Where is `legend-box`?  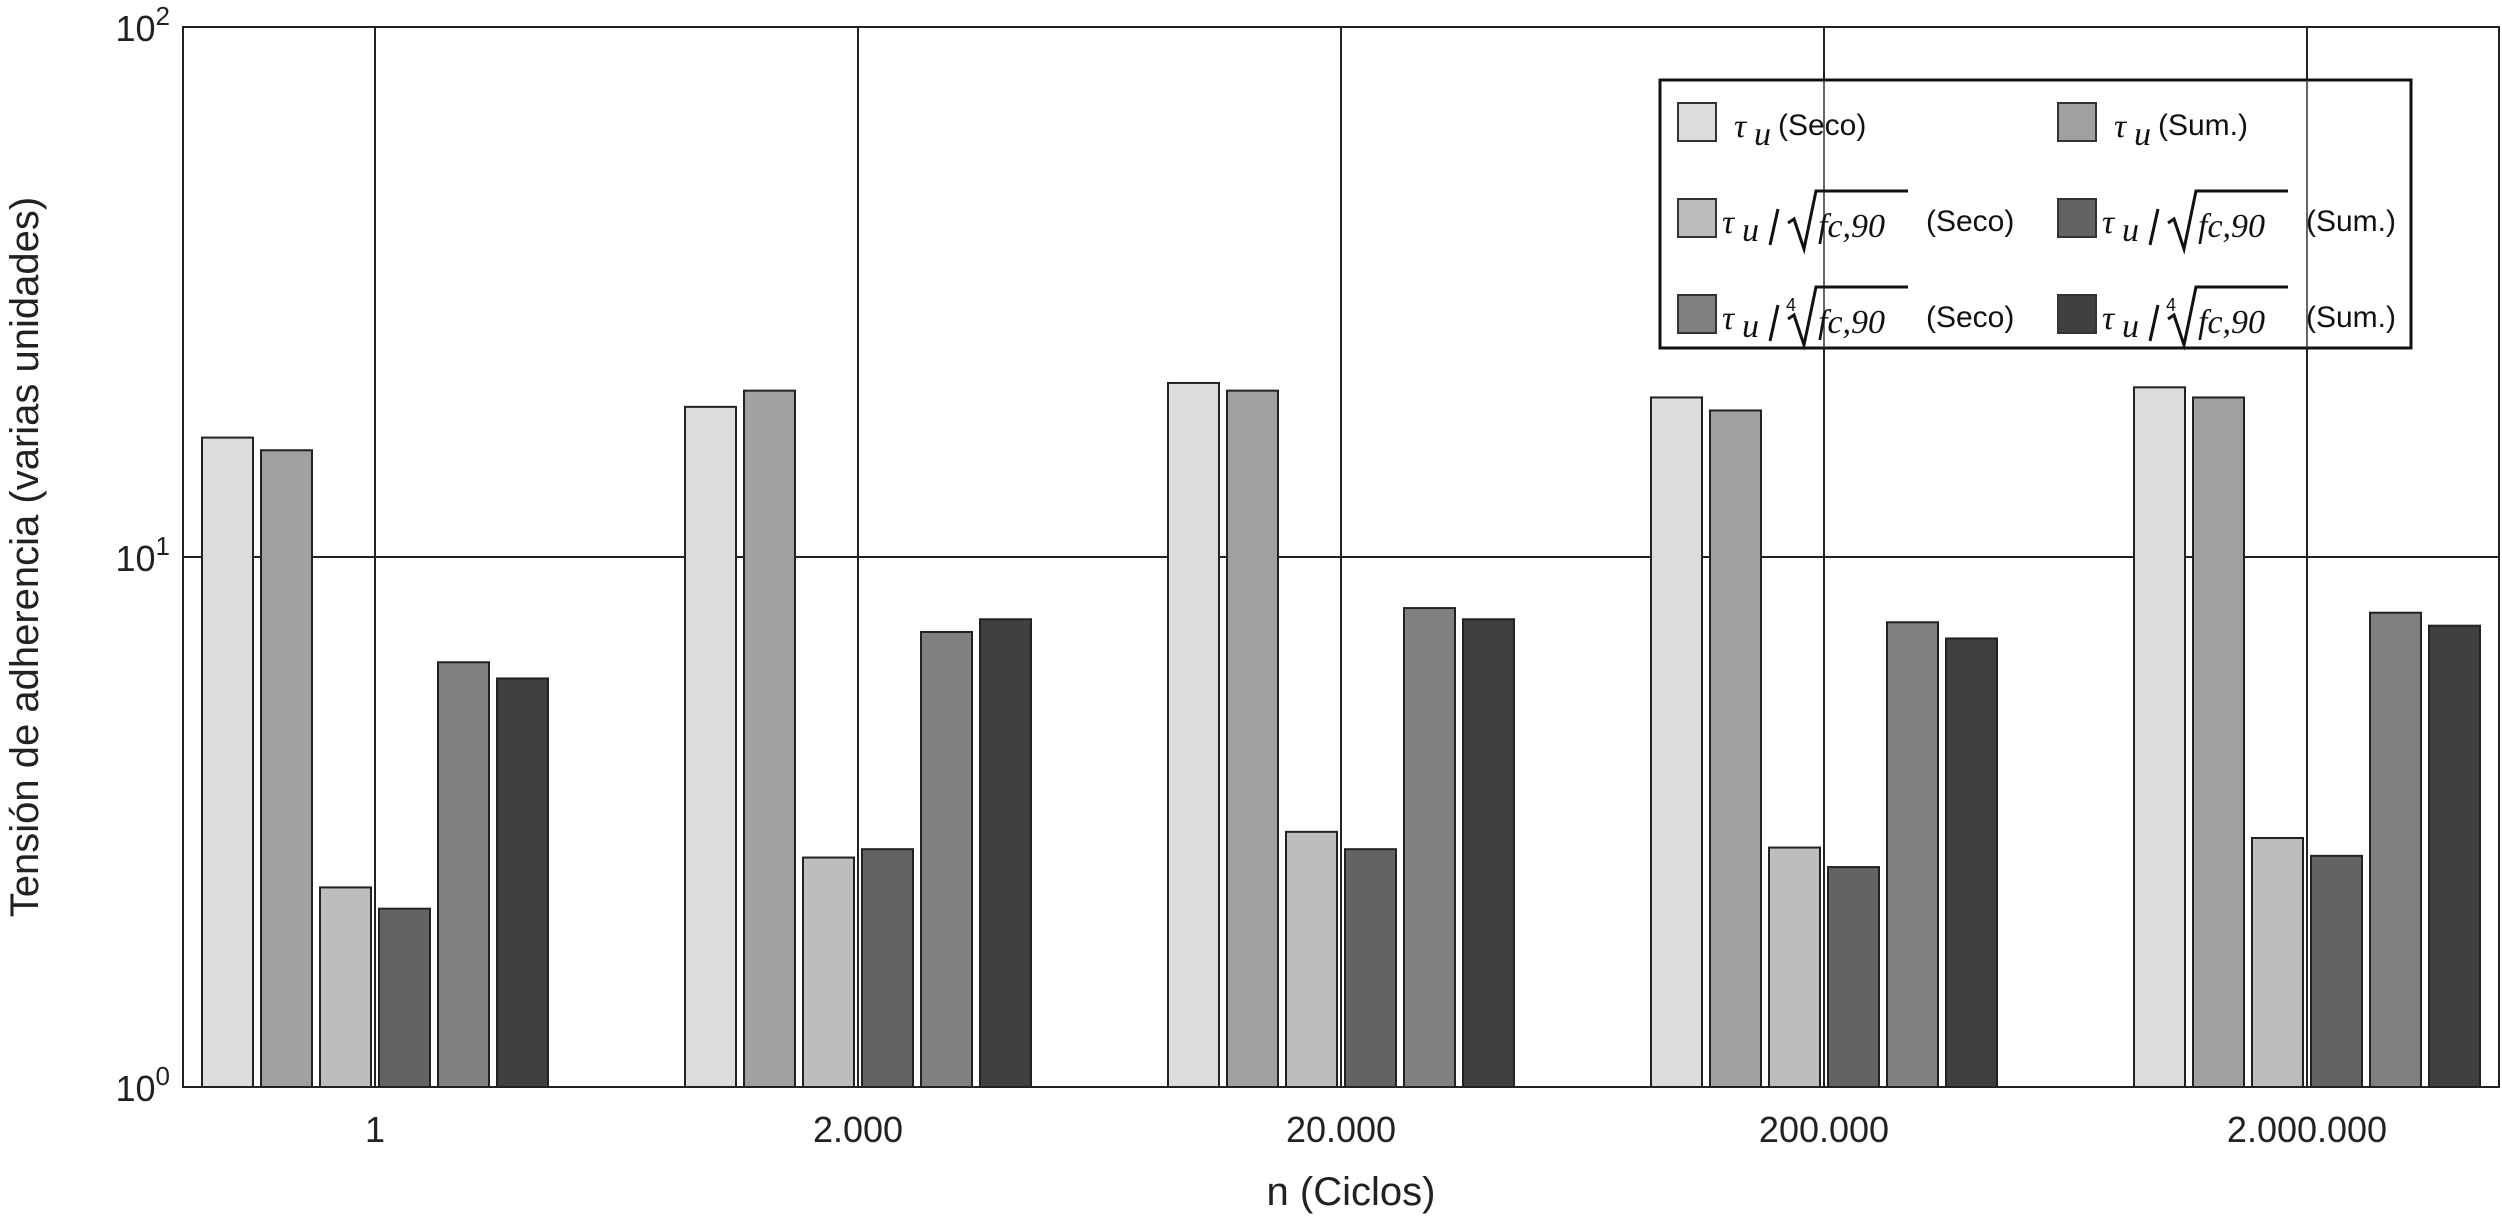 legend-box is located at coordinates (2035, 214).